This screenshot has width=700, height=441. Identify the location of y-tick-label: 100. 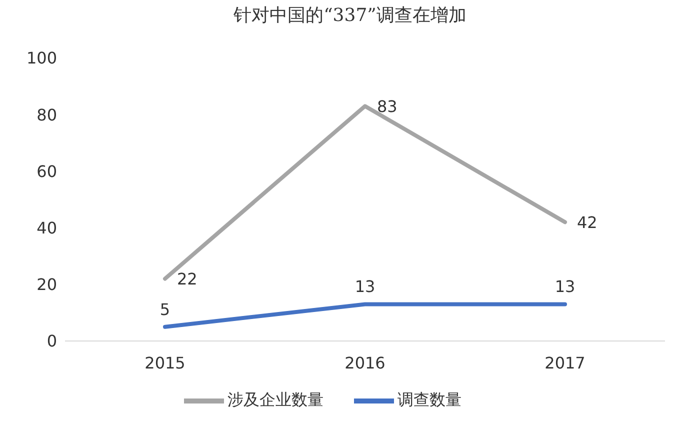
(41, 58).